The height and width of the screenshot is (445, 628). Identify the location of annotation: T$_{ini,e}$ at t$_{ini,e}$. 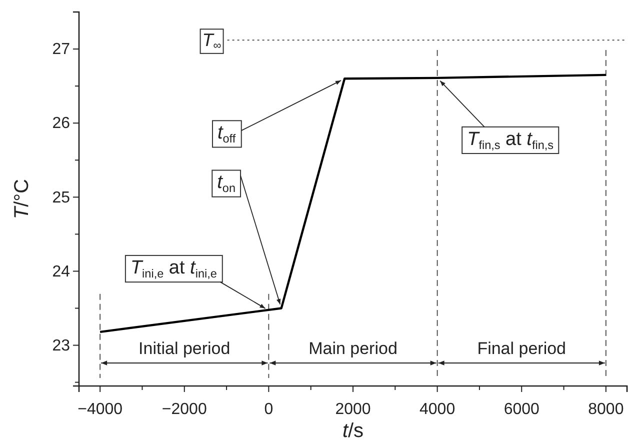
(174, 268).